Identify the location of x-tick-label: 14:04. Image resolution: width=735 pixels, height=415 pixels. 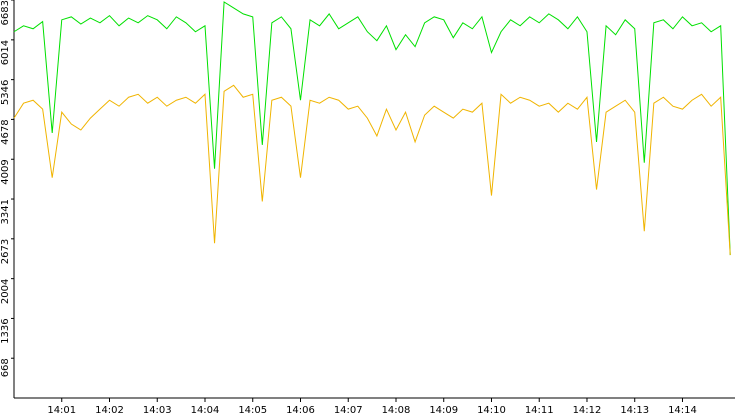
(205, 410).